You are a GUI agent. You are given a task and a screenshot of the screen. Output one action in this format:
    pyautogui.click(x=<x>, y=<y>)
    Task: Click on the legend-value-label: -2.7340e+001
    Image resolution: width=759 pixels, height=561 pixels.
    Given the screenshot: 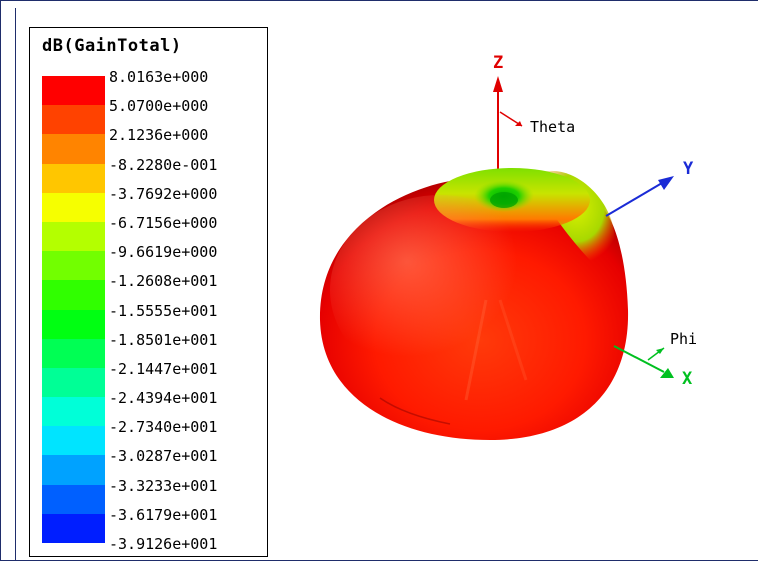 What is the action you would take?
    pyautogui.click(x=163, y=427)
    